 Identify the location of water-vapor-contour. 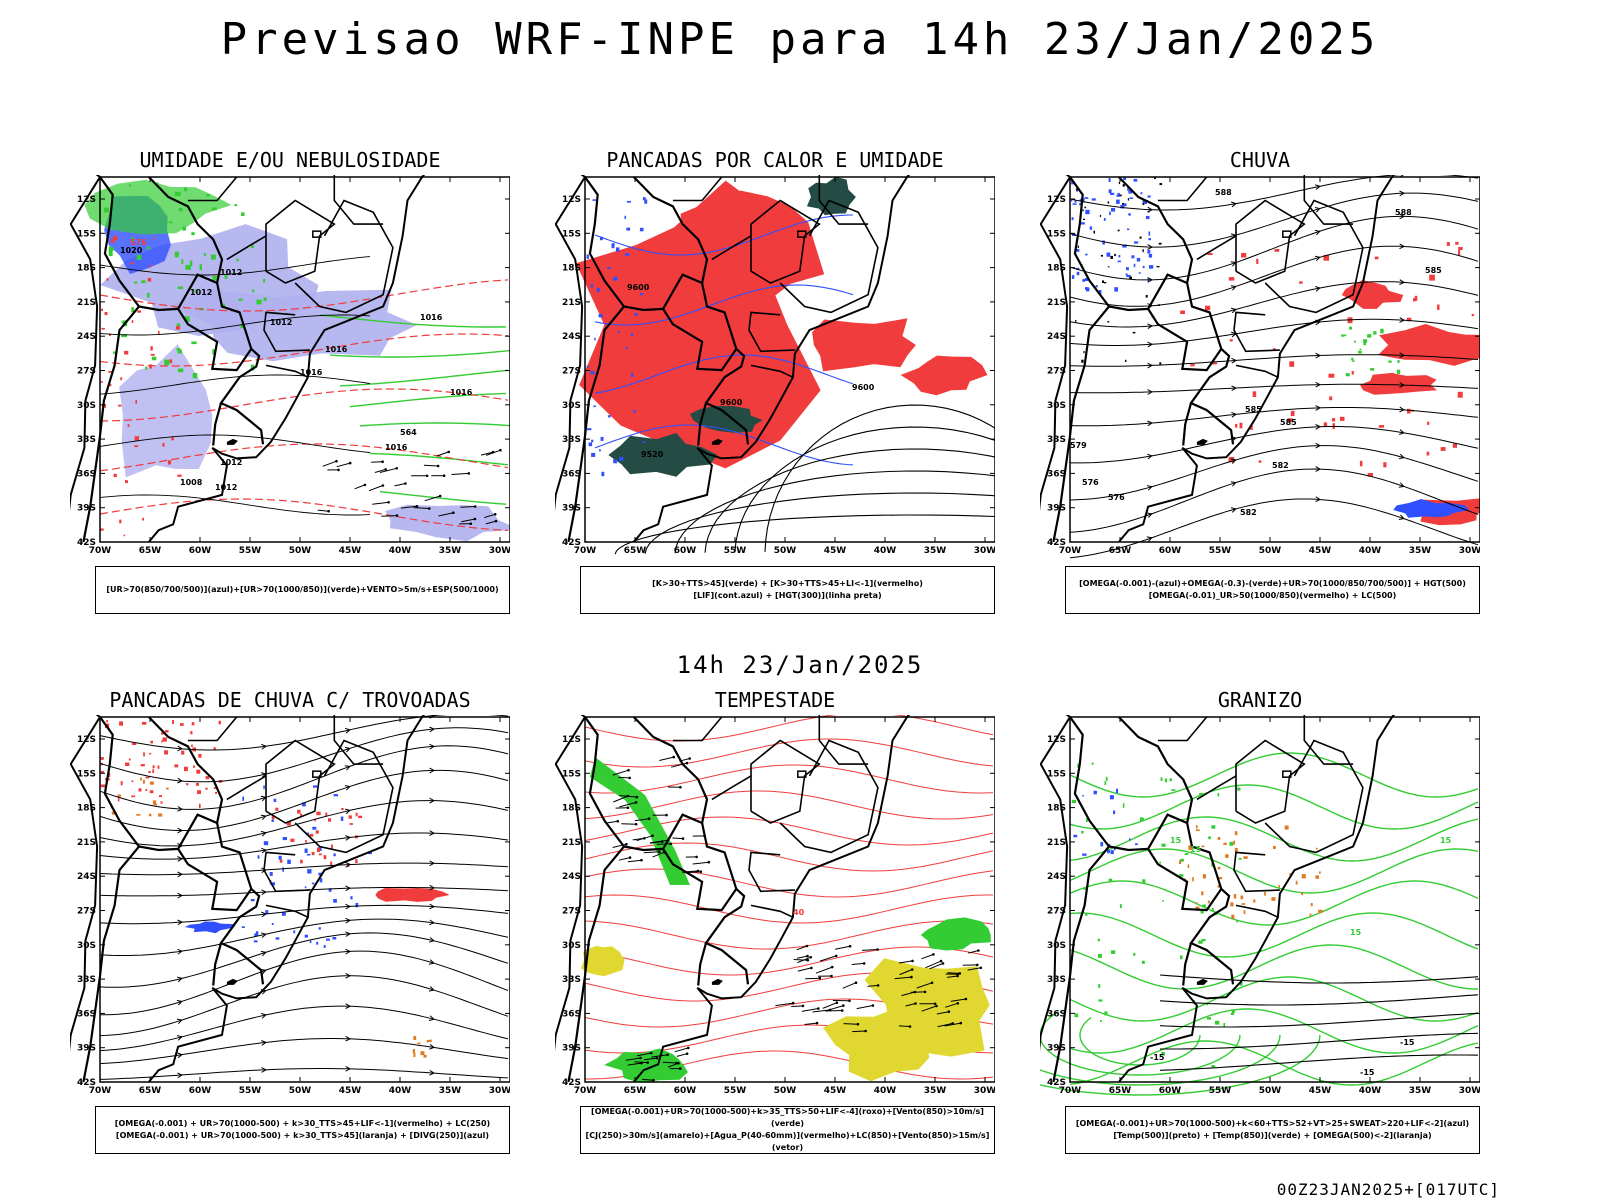
(789, 779).